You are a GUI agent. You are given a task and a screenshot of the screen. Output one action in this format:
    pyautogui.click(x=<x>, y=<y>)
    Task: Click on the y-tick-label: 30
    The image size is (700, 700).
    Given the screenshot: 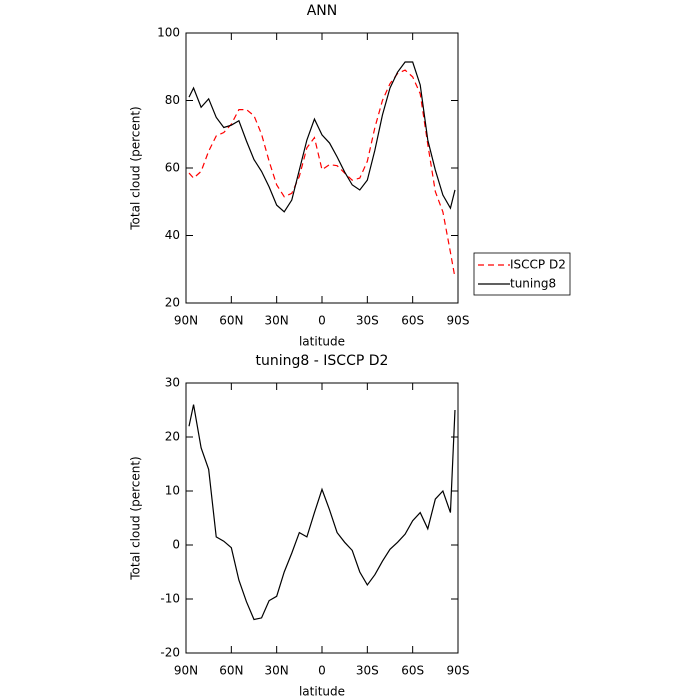 What is the action you would take?
    pyautogui.click(x=172, y=383)
    